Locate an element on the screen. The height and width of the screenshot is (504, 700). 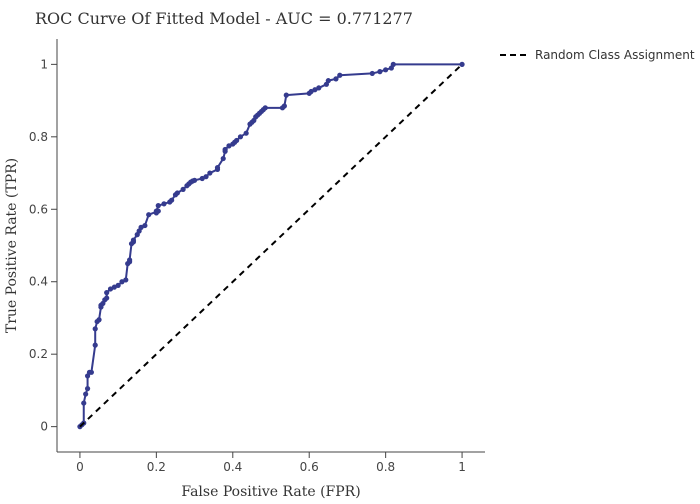
y-tick-label: 0.4 is located at coordinates (38, 282).